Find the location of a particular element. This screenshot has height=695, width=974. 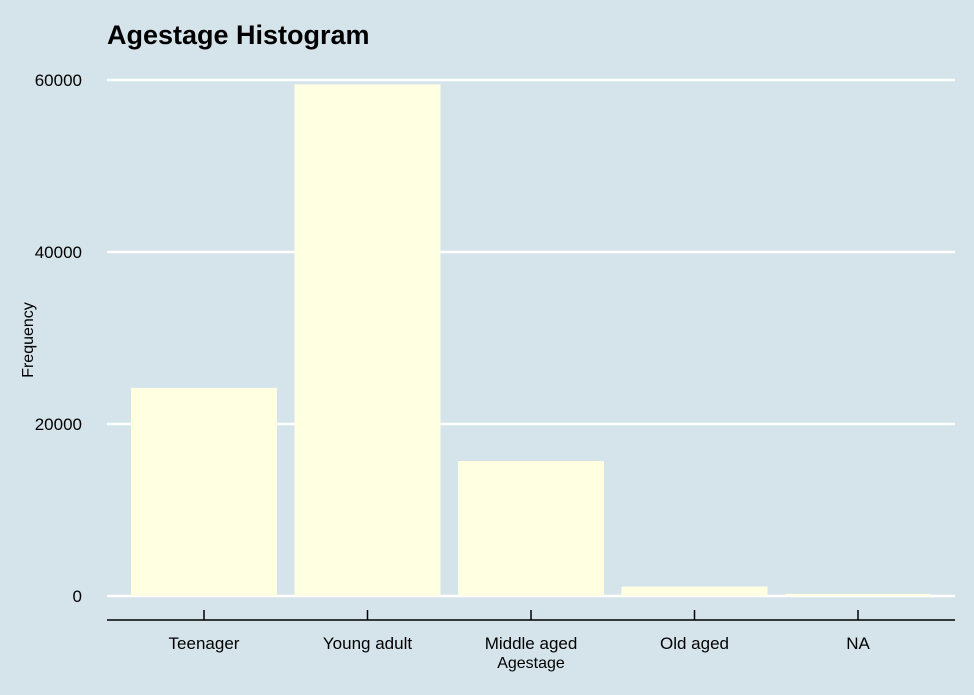

y-axis-label: Frequency is located at coordinates (28, 340).